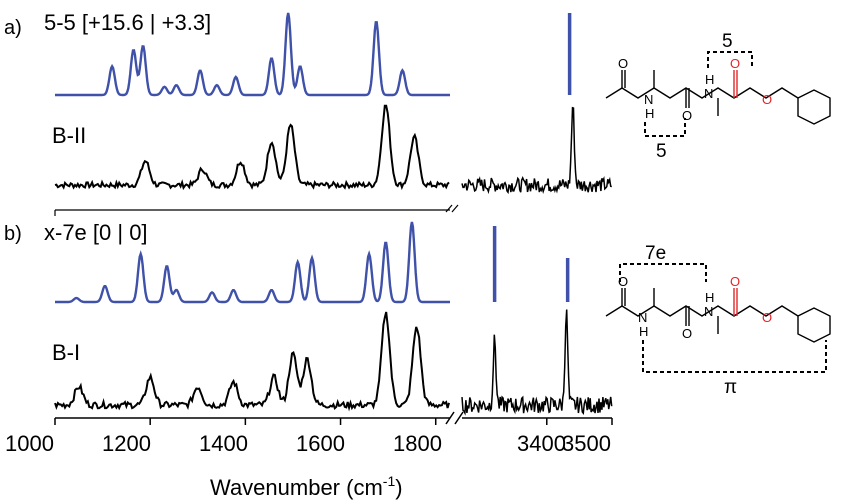 The height and width of the screenshot is (504, 846). What do you see at coordinates (730, 387) in the screenshot?
I see `hbond-label-b-bottom: π` at bounding box center [730, 387].